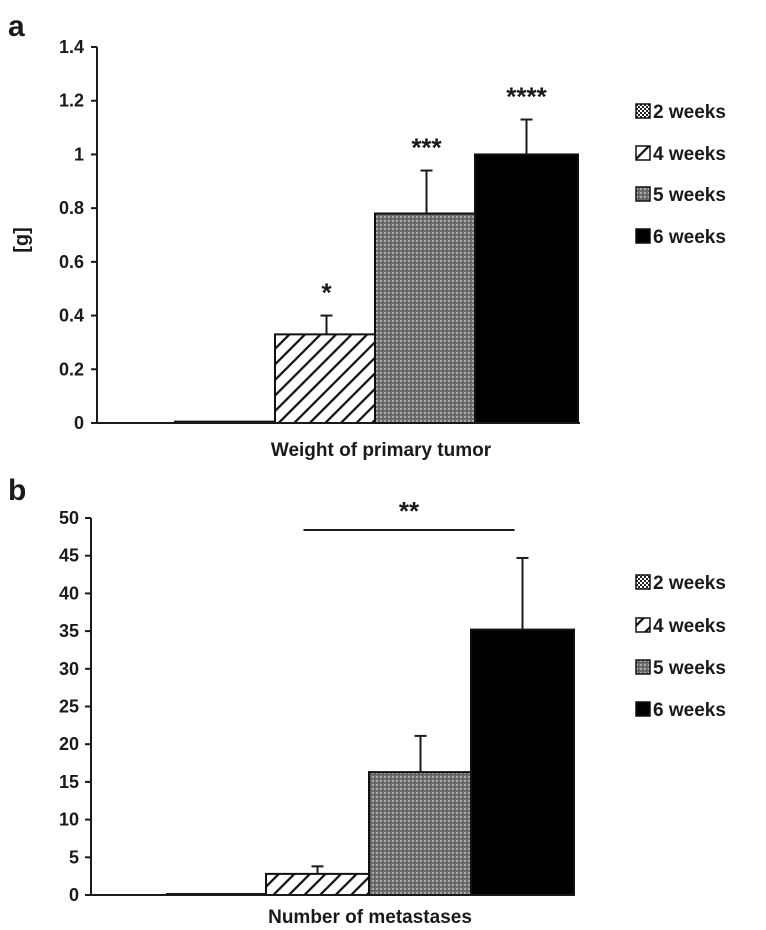  What do you see at coordinates (680, 647) in the screenshot?
I see `legend-b: 2 weeks 4 weeks 5 weeks 6 weeks` at bounding box center [680, 647].